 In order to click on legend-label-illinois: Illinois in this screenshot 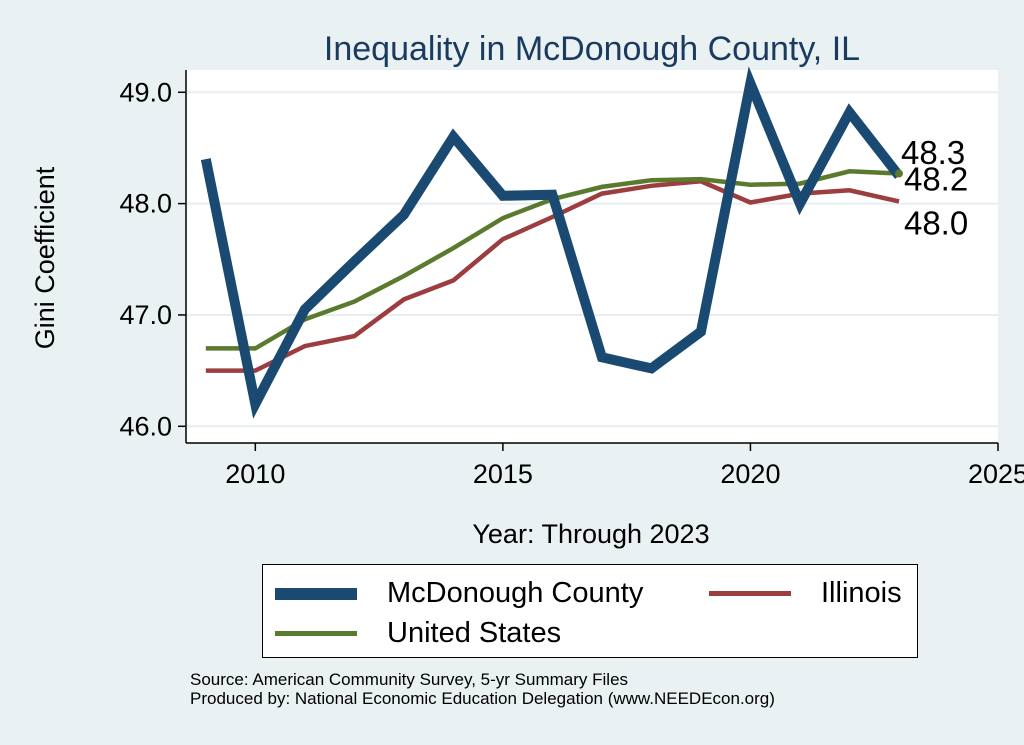, I will do `click(861, 593)`.